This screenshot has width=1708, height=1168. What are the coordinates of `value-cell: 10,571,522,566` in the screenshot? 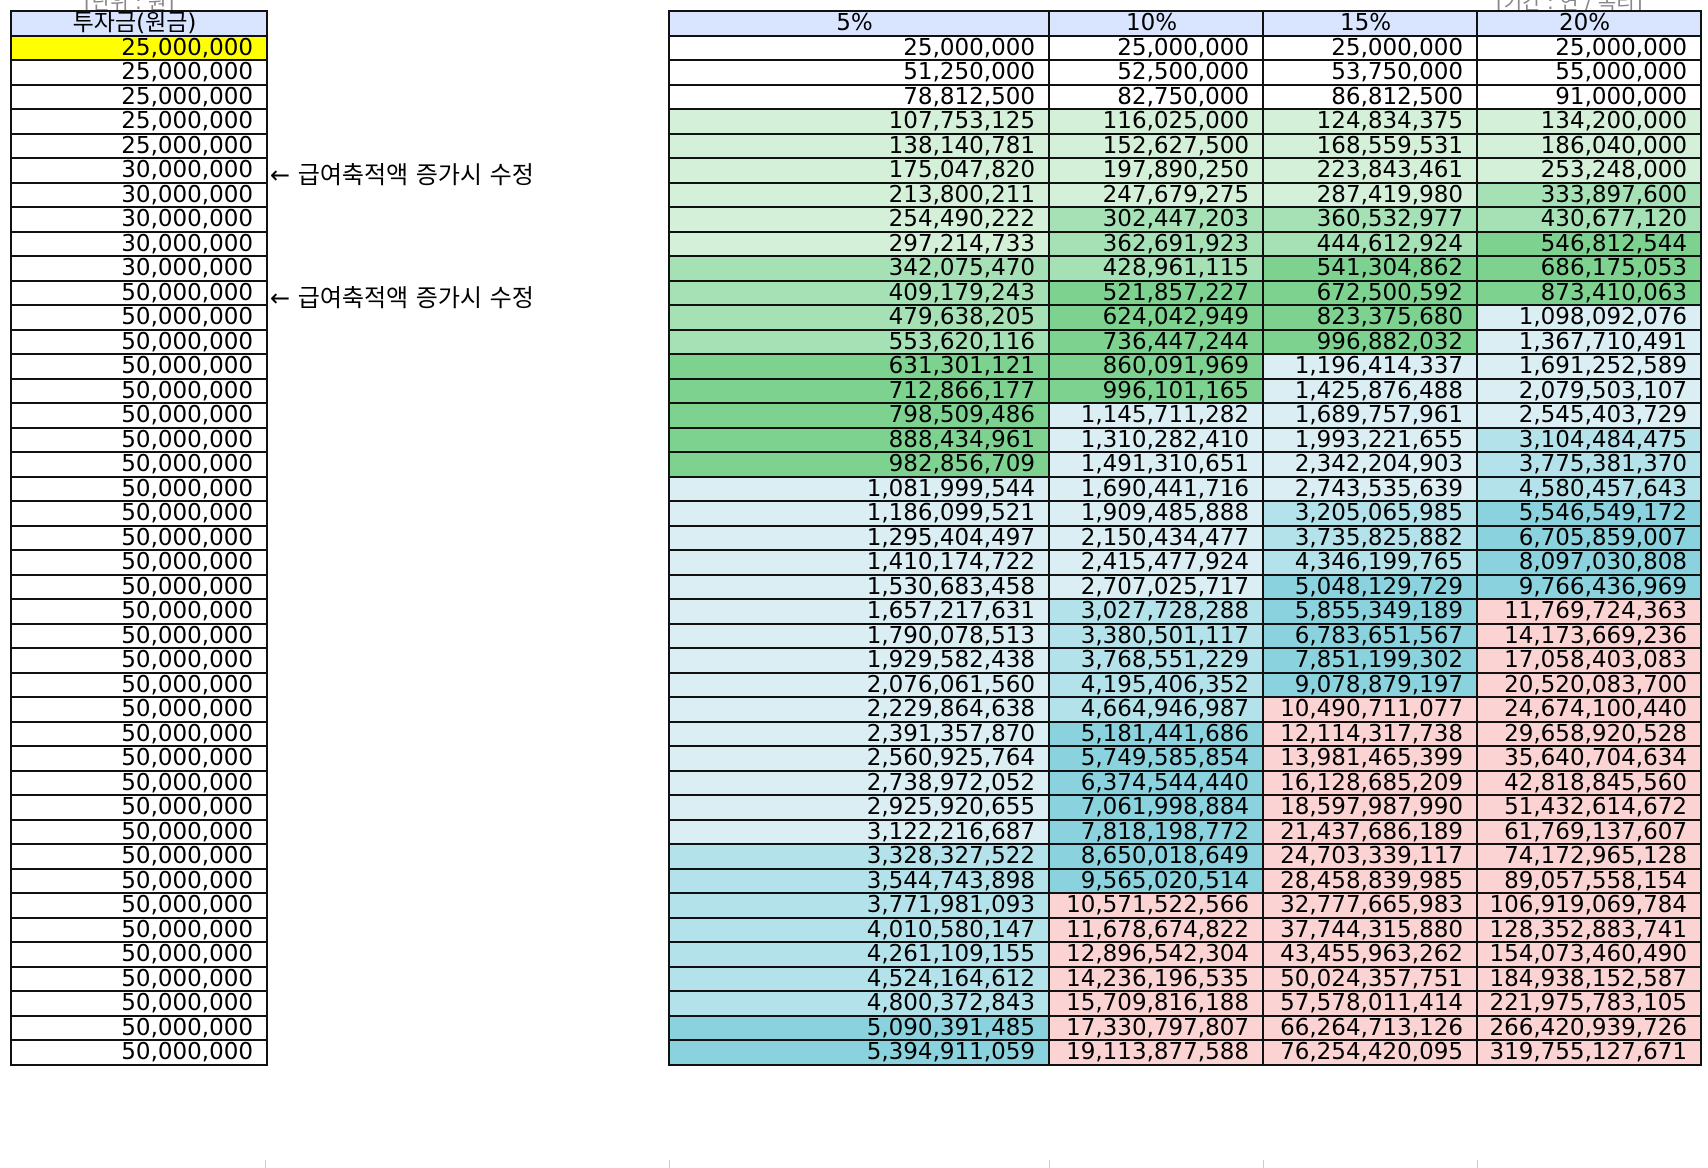 It's located at (1156, 905).